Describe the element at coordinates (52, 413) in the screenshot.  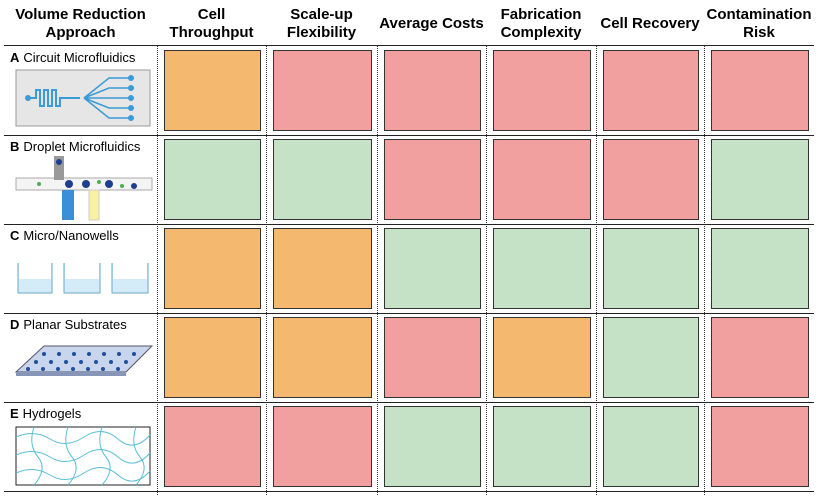
I see `row-name: Hydrogels` at that location.